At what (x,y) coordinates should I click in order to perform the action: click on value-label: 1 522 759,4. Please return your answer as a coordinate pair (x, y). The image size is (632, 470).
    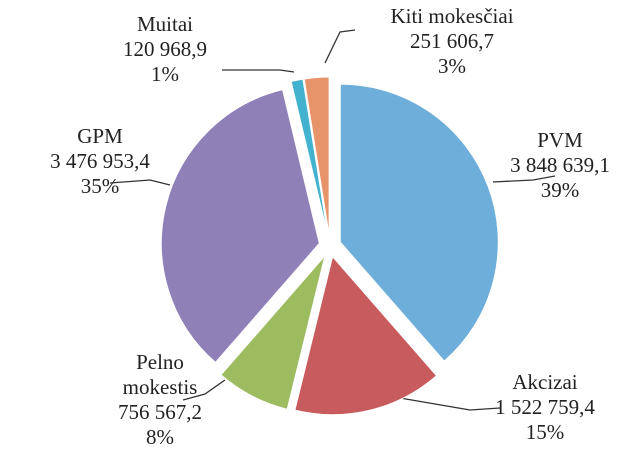
    Looking at the image, I should click on (545, 407).